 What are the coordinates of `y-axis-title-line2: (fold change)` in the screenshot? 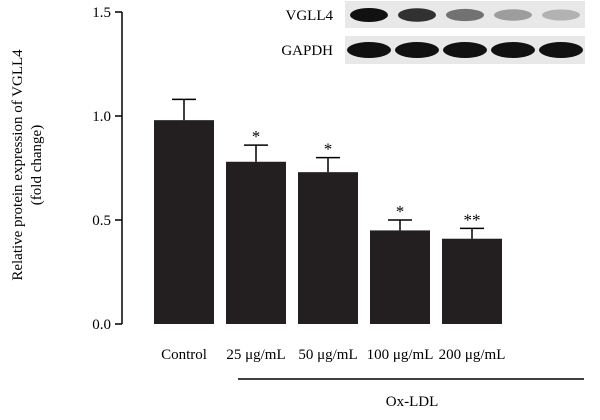 It's located at (37, 165).